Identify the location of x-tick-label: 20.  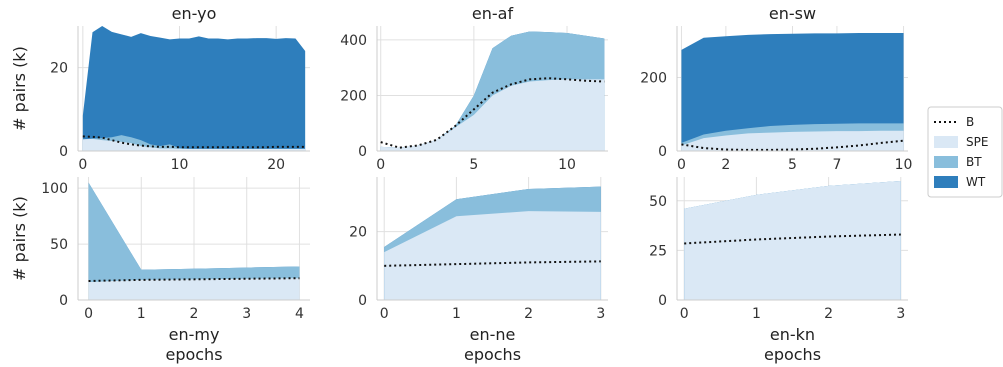
(276, 165).